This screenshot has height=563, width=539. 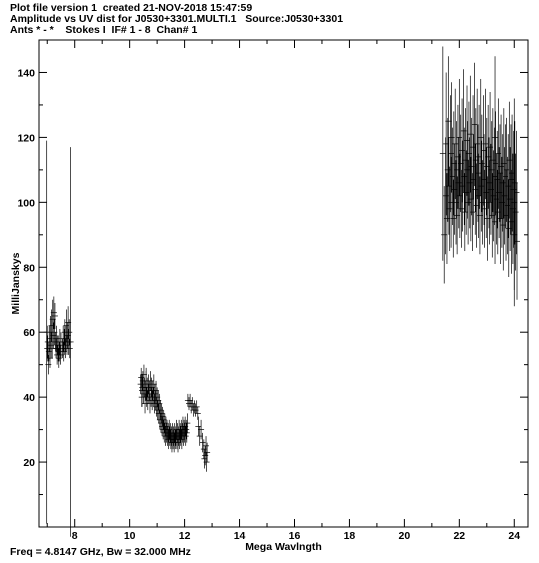 What do you see at coordinates (350, 536) in the screenshot?
I see `x-tick-label: 18` at bounding box center [350, 536].